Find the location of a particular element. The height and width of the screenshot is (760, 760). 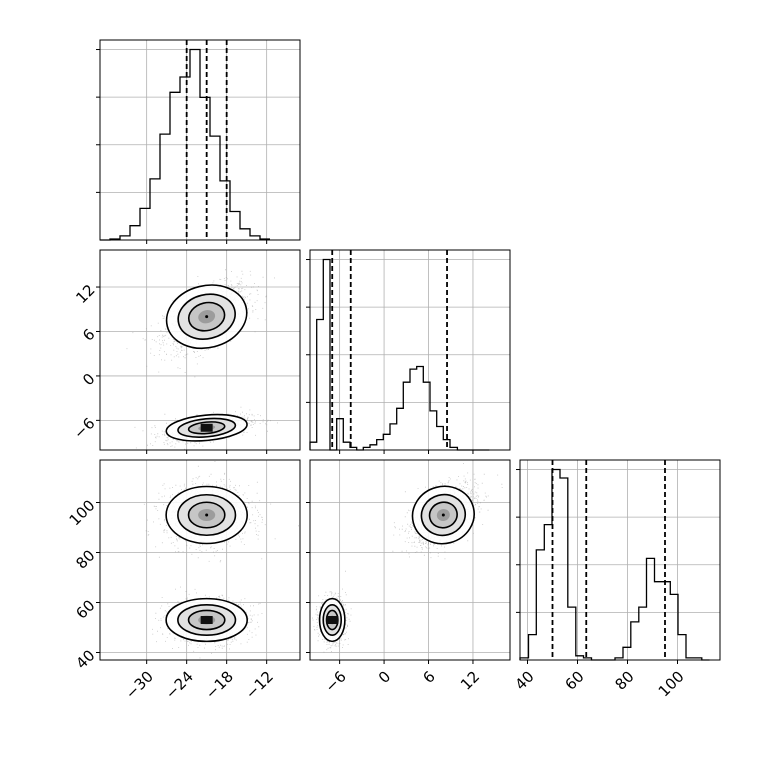

x-tick-label-p2: 60 is located at coordinates (575, 681).